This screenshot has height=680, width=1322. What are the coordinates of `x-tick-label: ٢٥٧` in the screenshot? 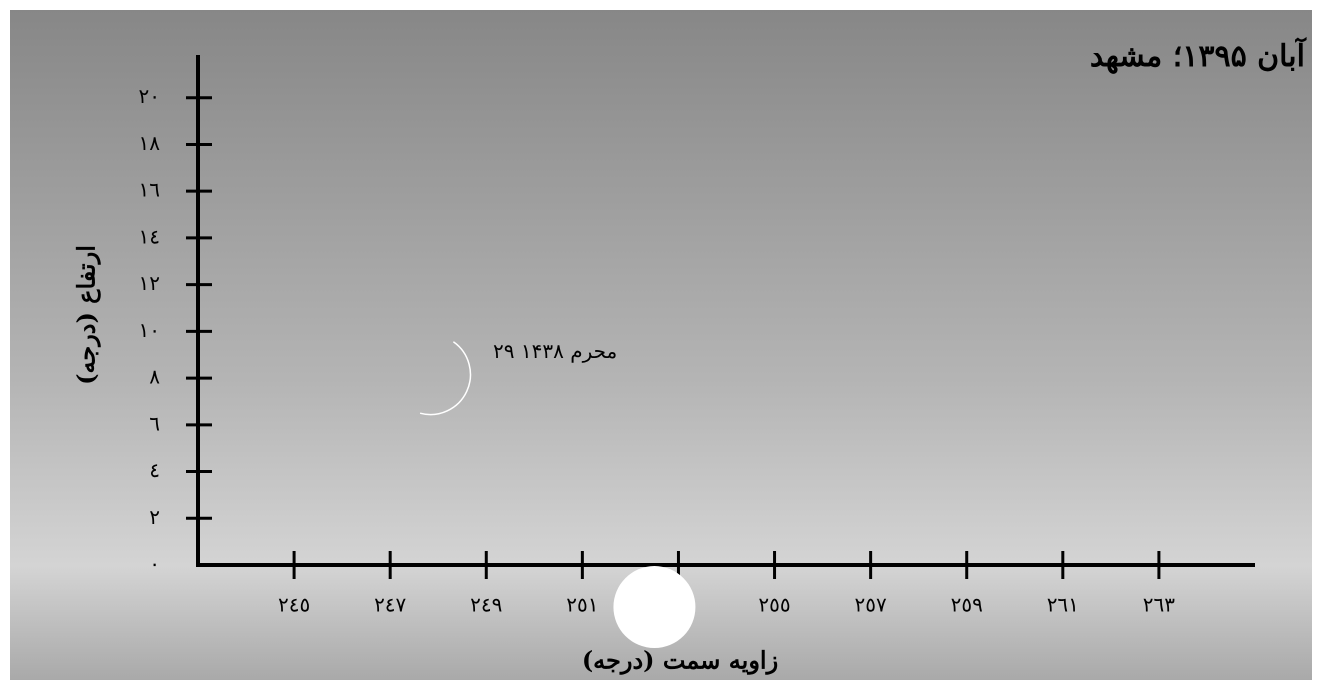 It's located at (871, 605).